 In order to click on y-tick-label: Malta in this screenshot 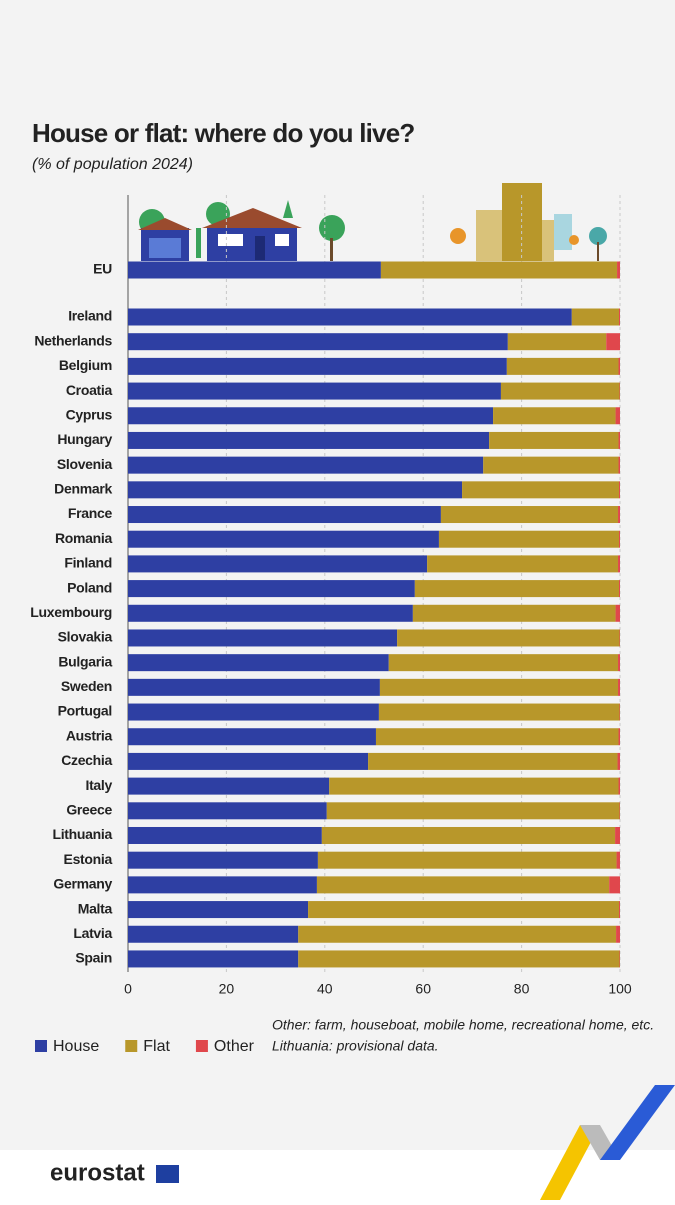, I will do `click(95, 908)`.